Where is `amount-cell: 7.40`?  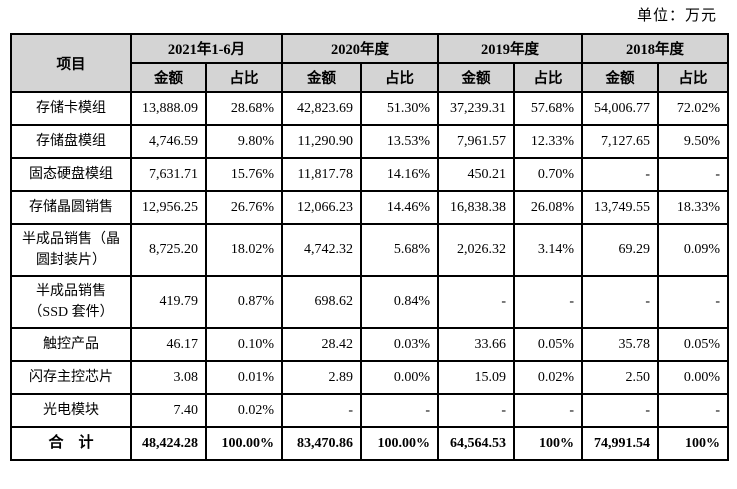
amount-cell: 7.40 is located at coordinates (168, 410).